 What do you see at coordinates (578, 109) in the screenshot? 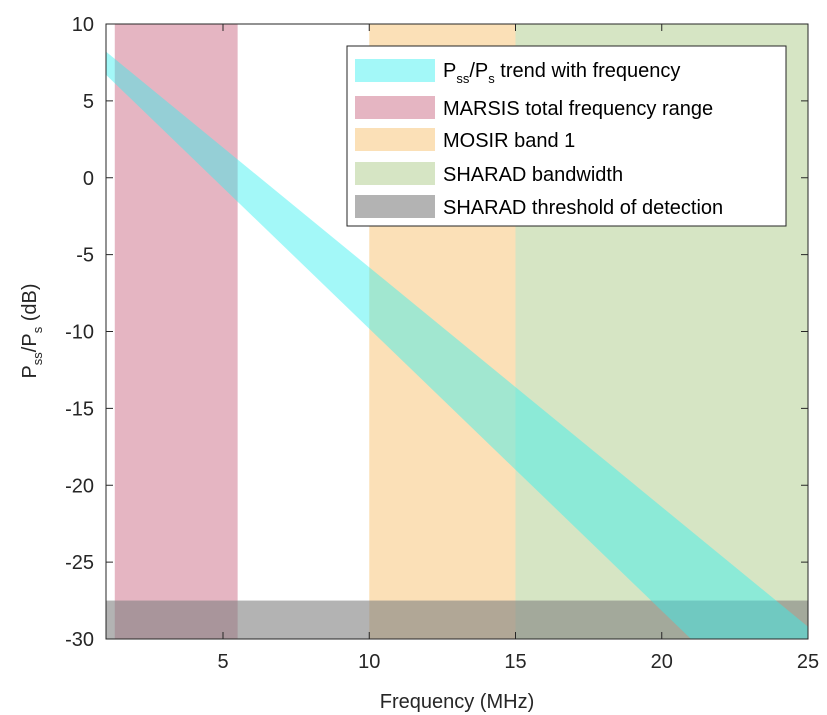
I see `legend-label-marsis: MARSIS total frequency range` at bounding box center [578, 109].